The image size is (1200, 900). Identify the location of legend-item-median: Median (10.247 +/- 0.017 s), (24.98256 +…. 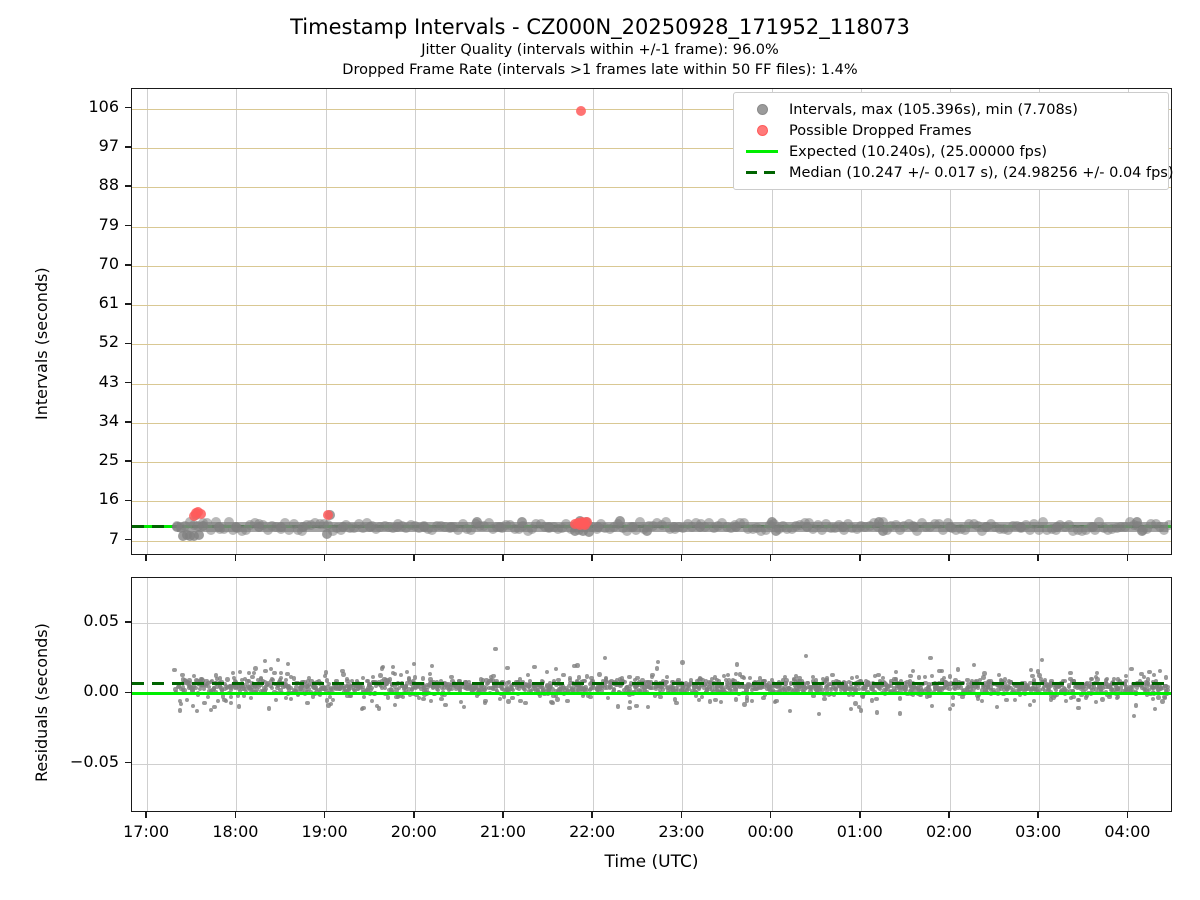
(958, 172).